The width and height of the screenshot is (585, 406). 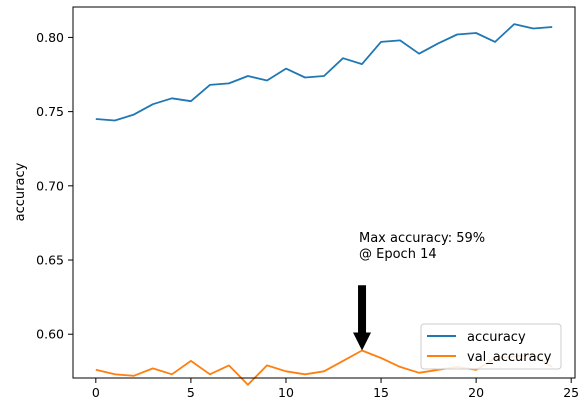 What do you see at coordinates (381, 392) in the screenshot?
I see `x-tick-label: 15` at bounding box center [381, 392].